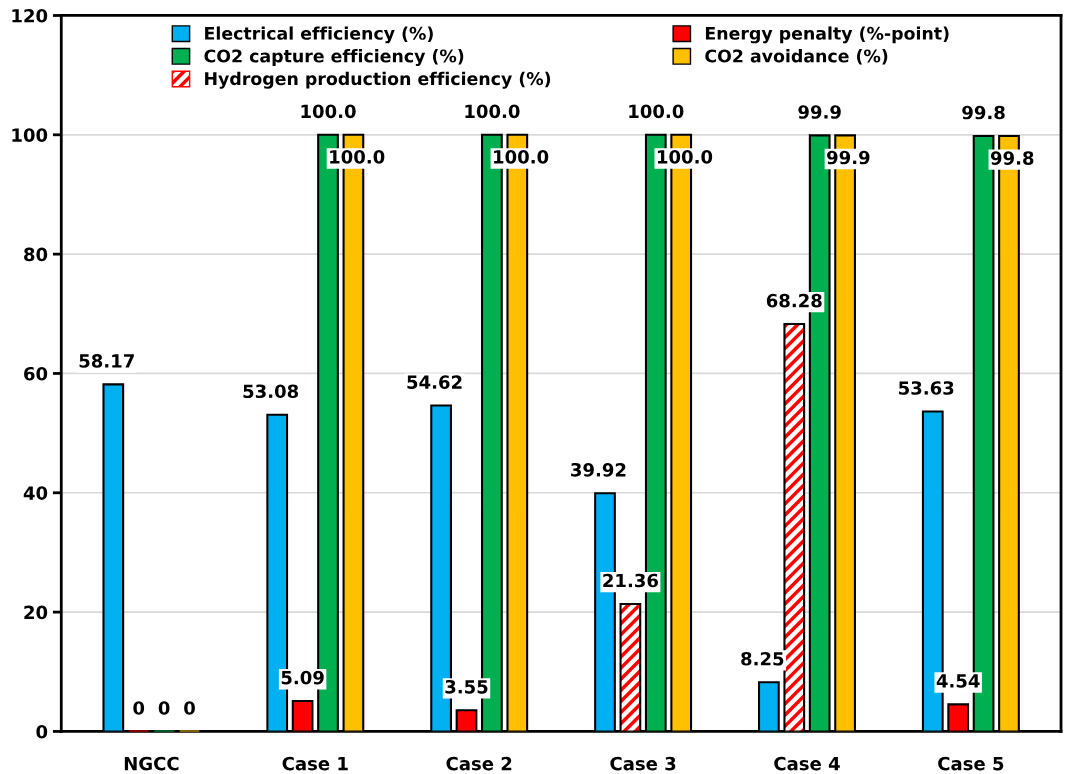 The height and width of the screenshot is (774, 1075). What do you see at coordinates (315, 763) in the screenshot?
I see `x-tick-label: Case 1` at bounding box center [315, 763].